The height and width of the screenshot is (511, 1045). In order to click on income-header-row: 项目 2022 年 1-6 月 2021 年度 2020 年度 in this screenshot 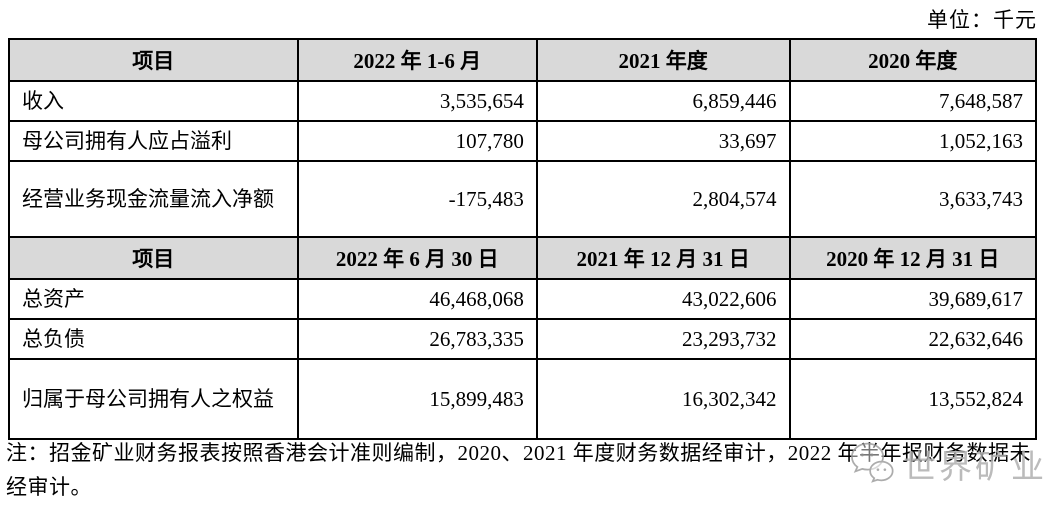, I will do `click(522, 60)`.